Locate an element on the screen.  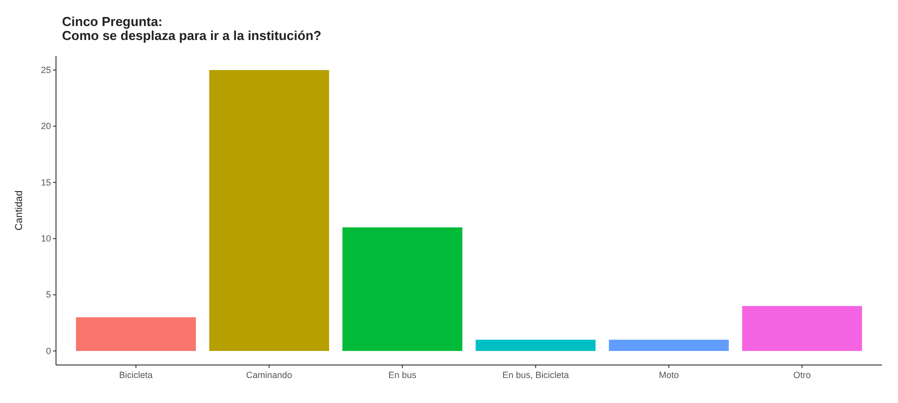
y-tick-label: 15 is located at coordinates (45, 182).